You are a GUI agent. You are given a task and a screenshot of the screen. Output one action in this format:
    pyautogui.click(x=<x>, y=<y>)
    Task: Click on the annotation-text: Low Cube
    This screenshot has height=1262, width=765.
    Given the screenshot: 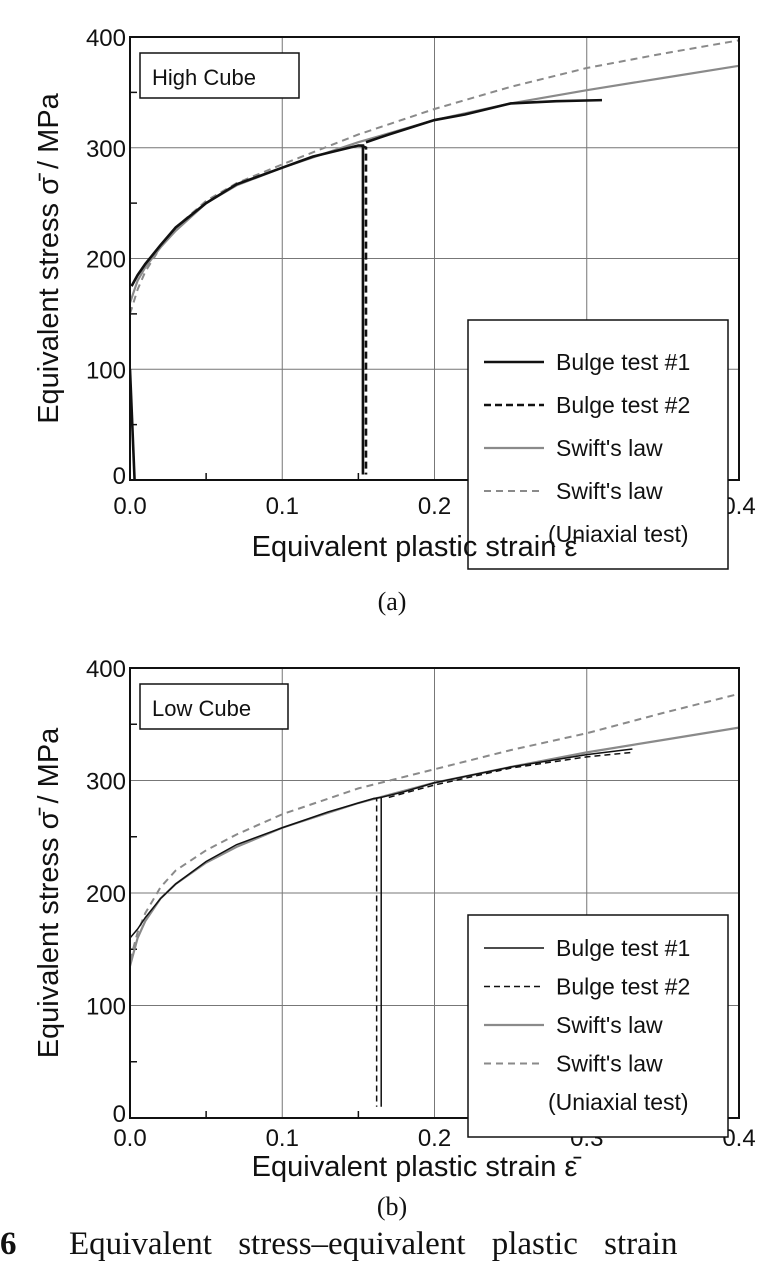 What is the action you would take?
    pyautogui.click(x=201, y=708)
    